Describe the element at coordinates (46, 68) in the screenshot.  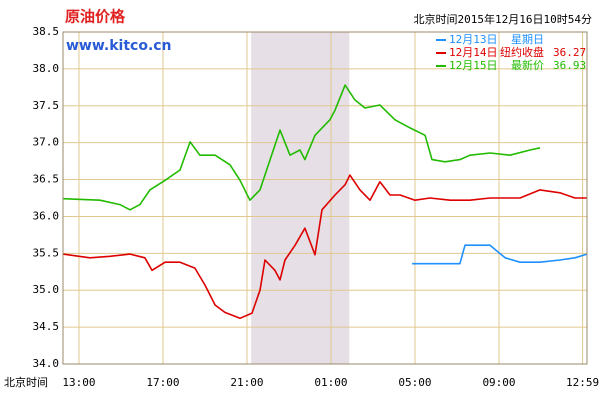
I see `y-tick-label: 38.0` at that location.